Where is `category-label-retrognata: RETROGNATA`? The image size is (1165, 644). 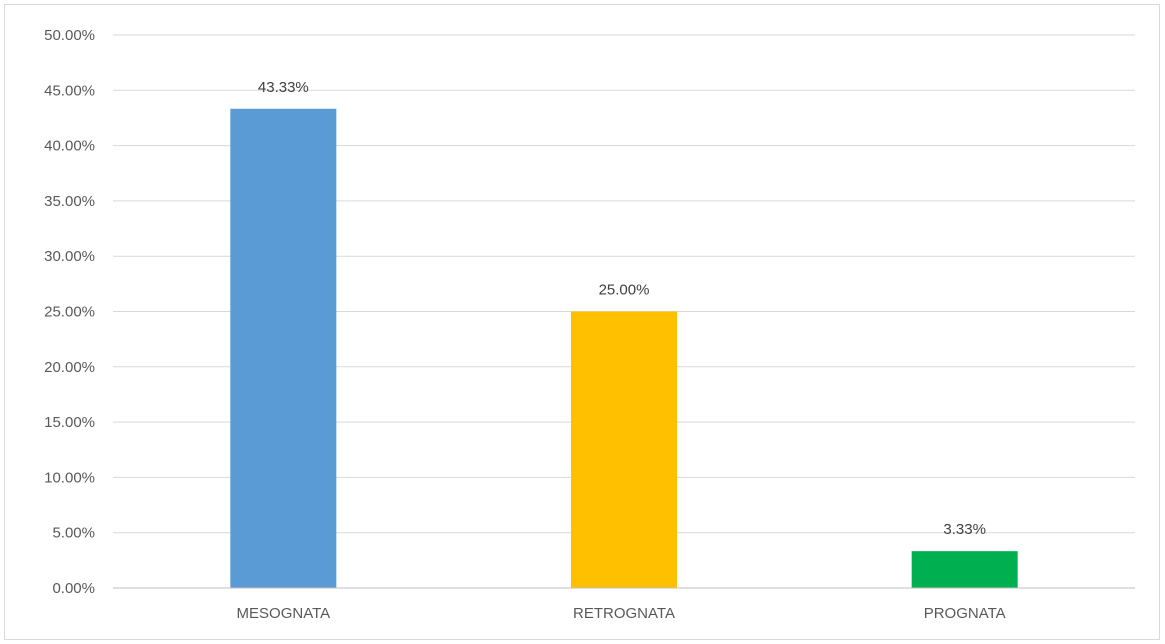 category-label-retrognata: RETROGNATA is located at coordinates (624, 613).